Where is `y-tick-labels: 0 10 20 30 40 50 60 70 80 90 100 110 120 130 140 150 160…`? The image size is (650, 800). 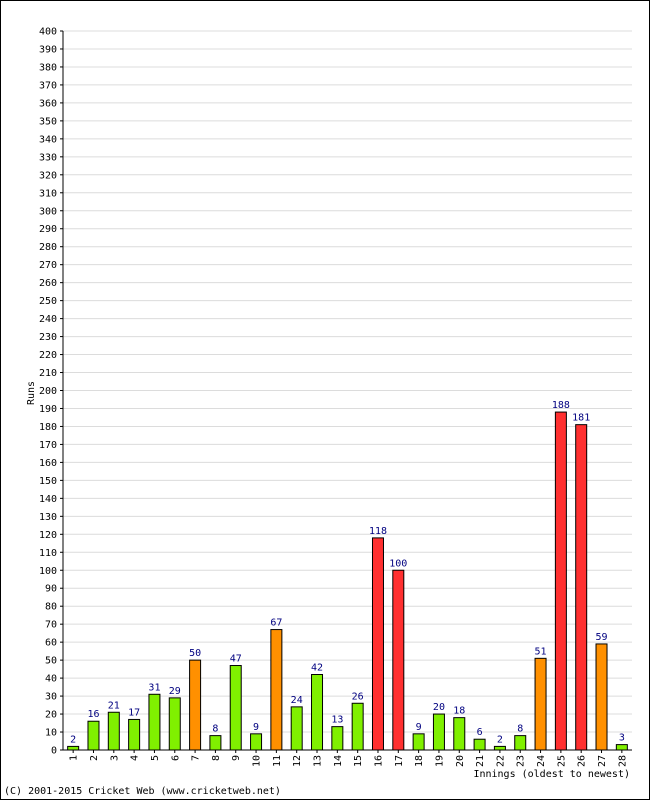
y-tick-labels: 0 10 20 30 40 50 60 70 80 90 100 110 120 130 140 150 160… is located at coordinates (48, 392).